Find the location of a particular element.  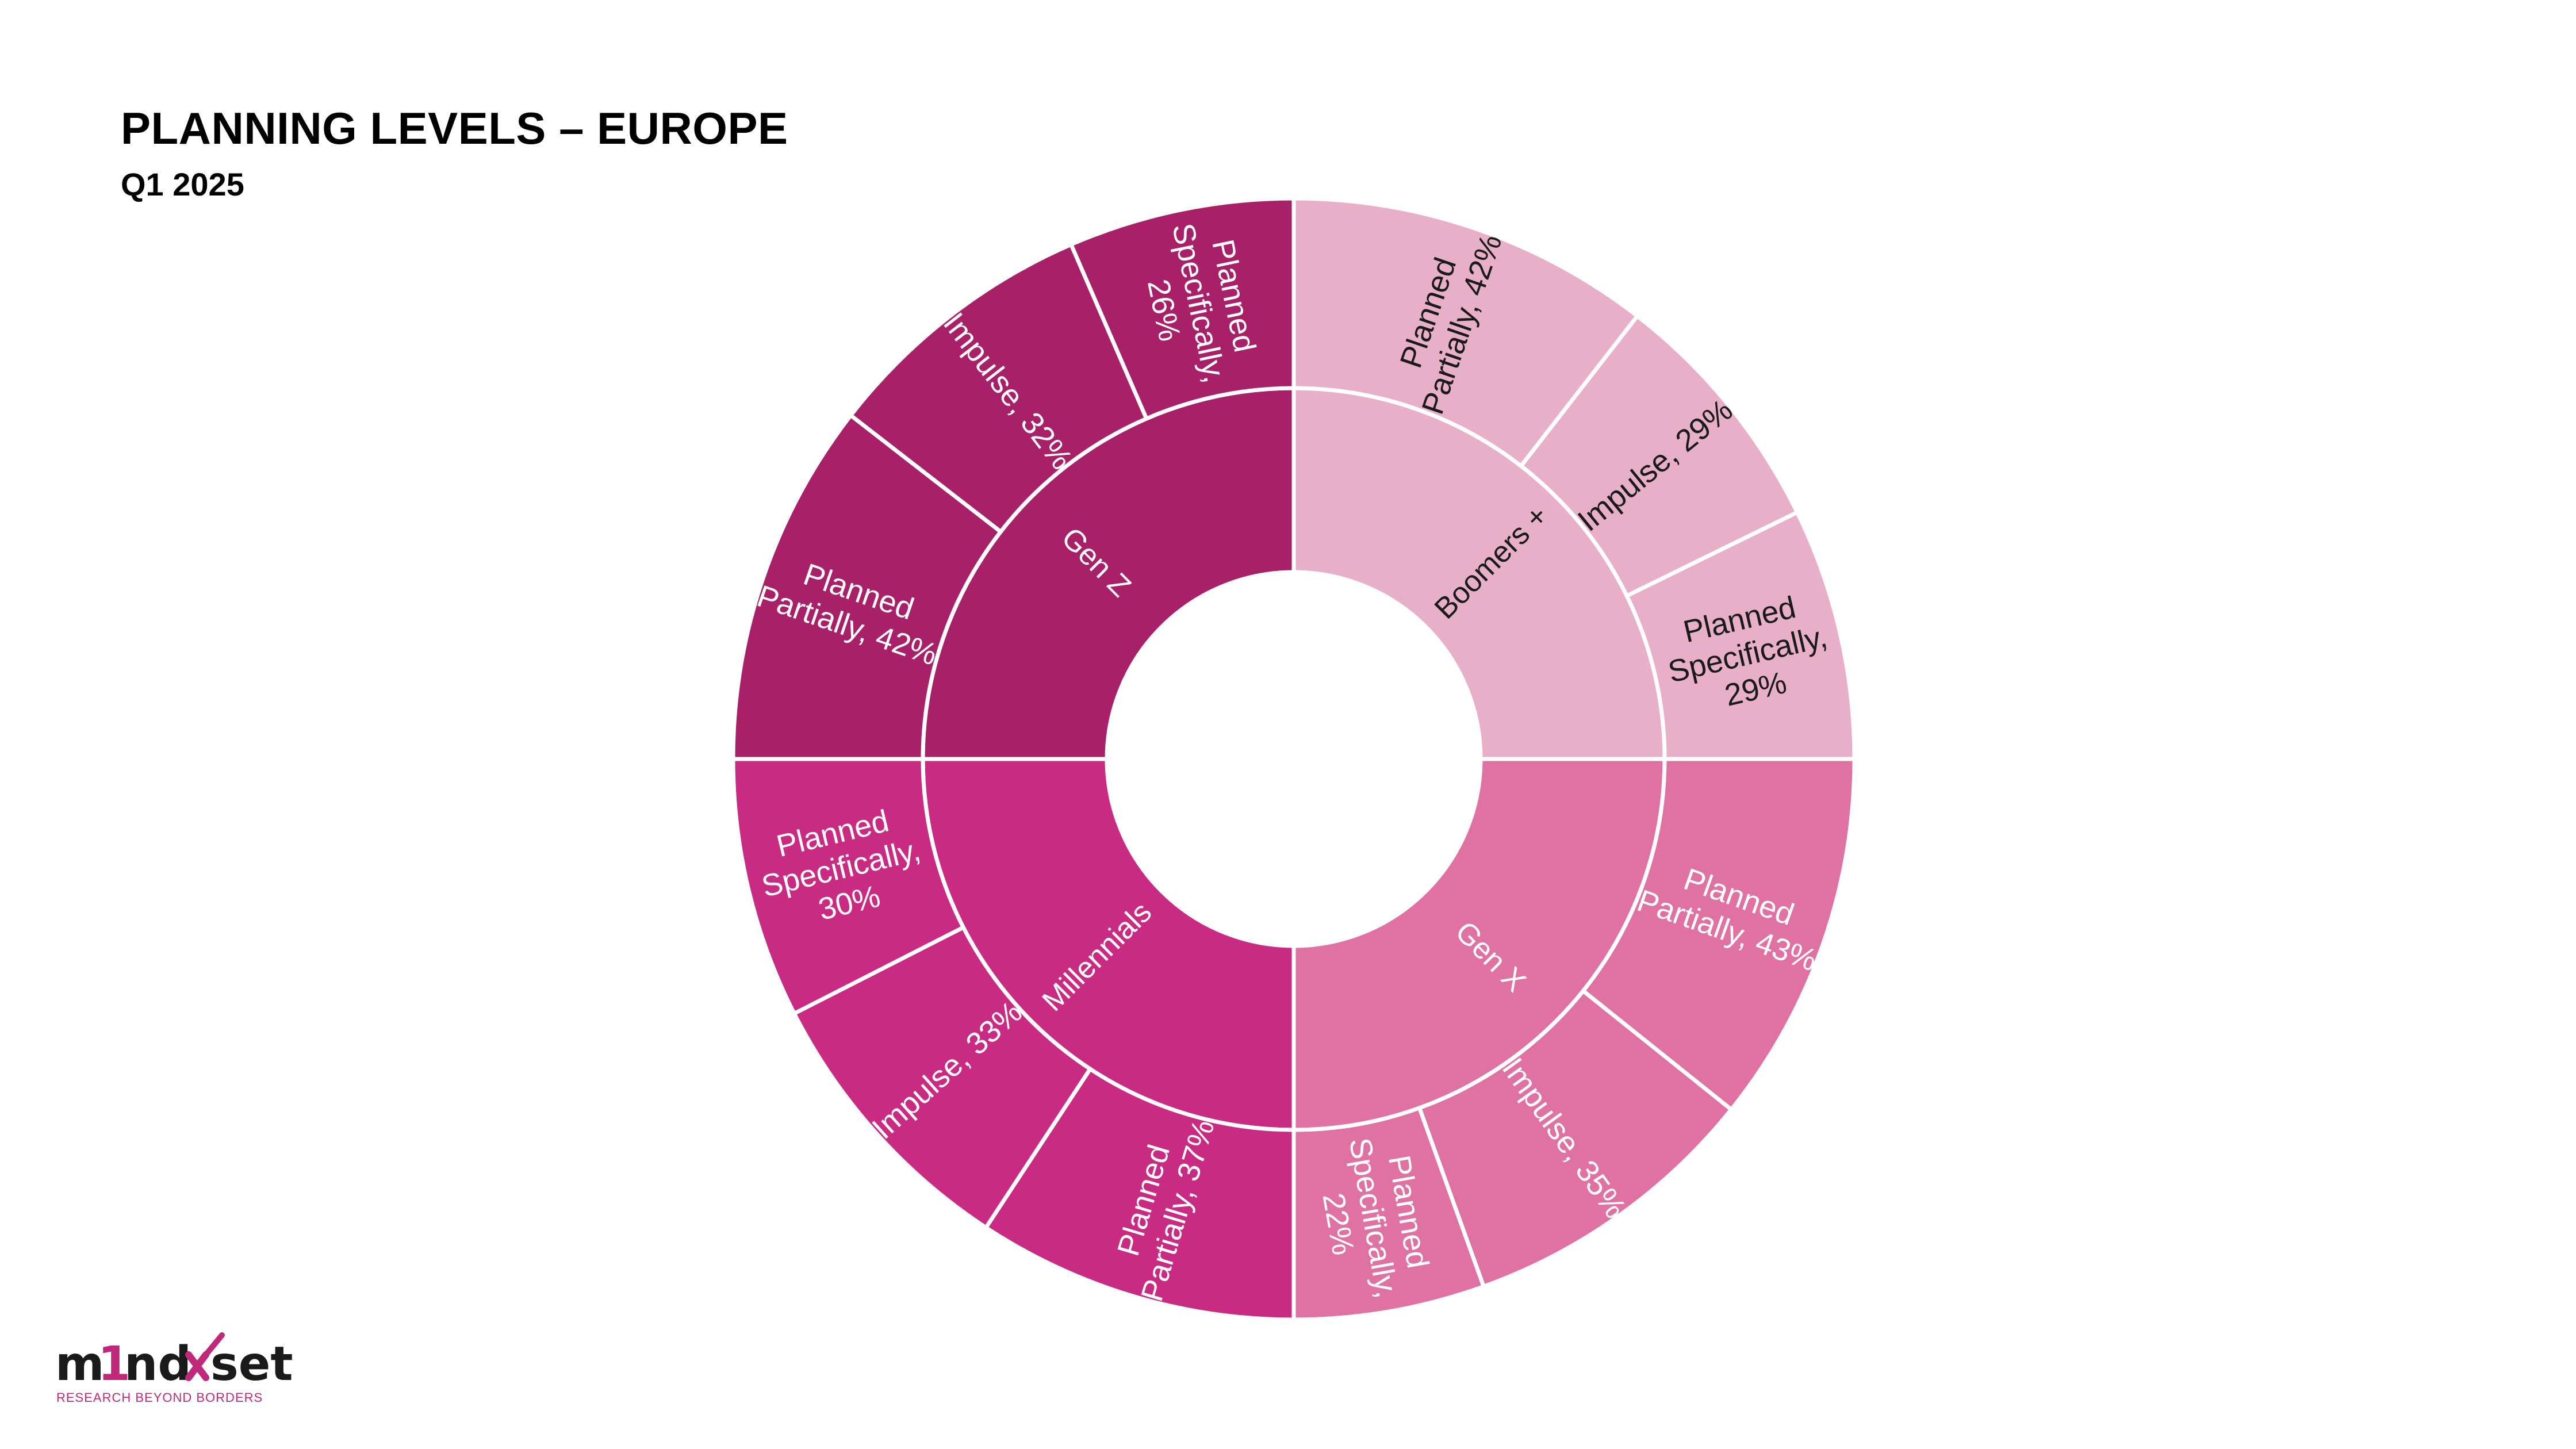

logo-mark-icon: m 1 nd set is located at coordinates (174, 1362).